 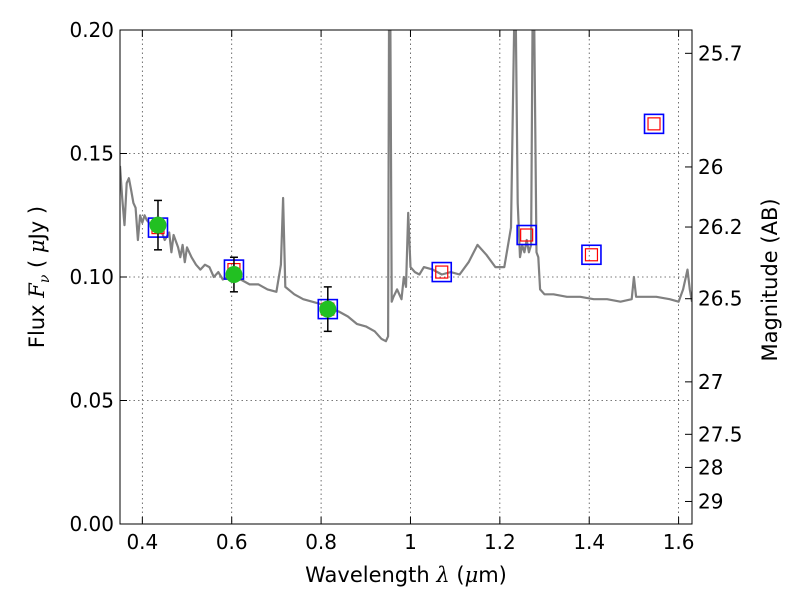 I want to click on x-tick-label: 0.6, so click(x=232, y=542).